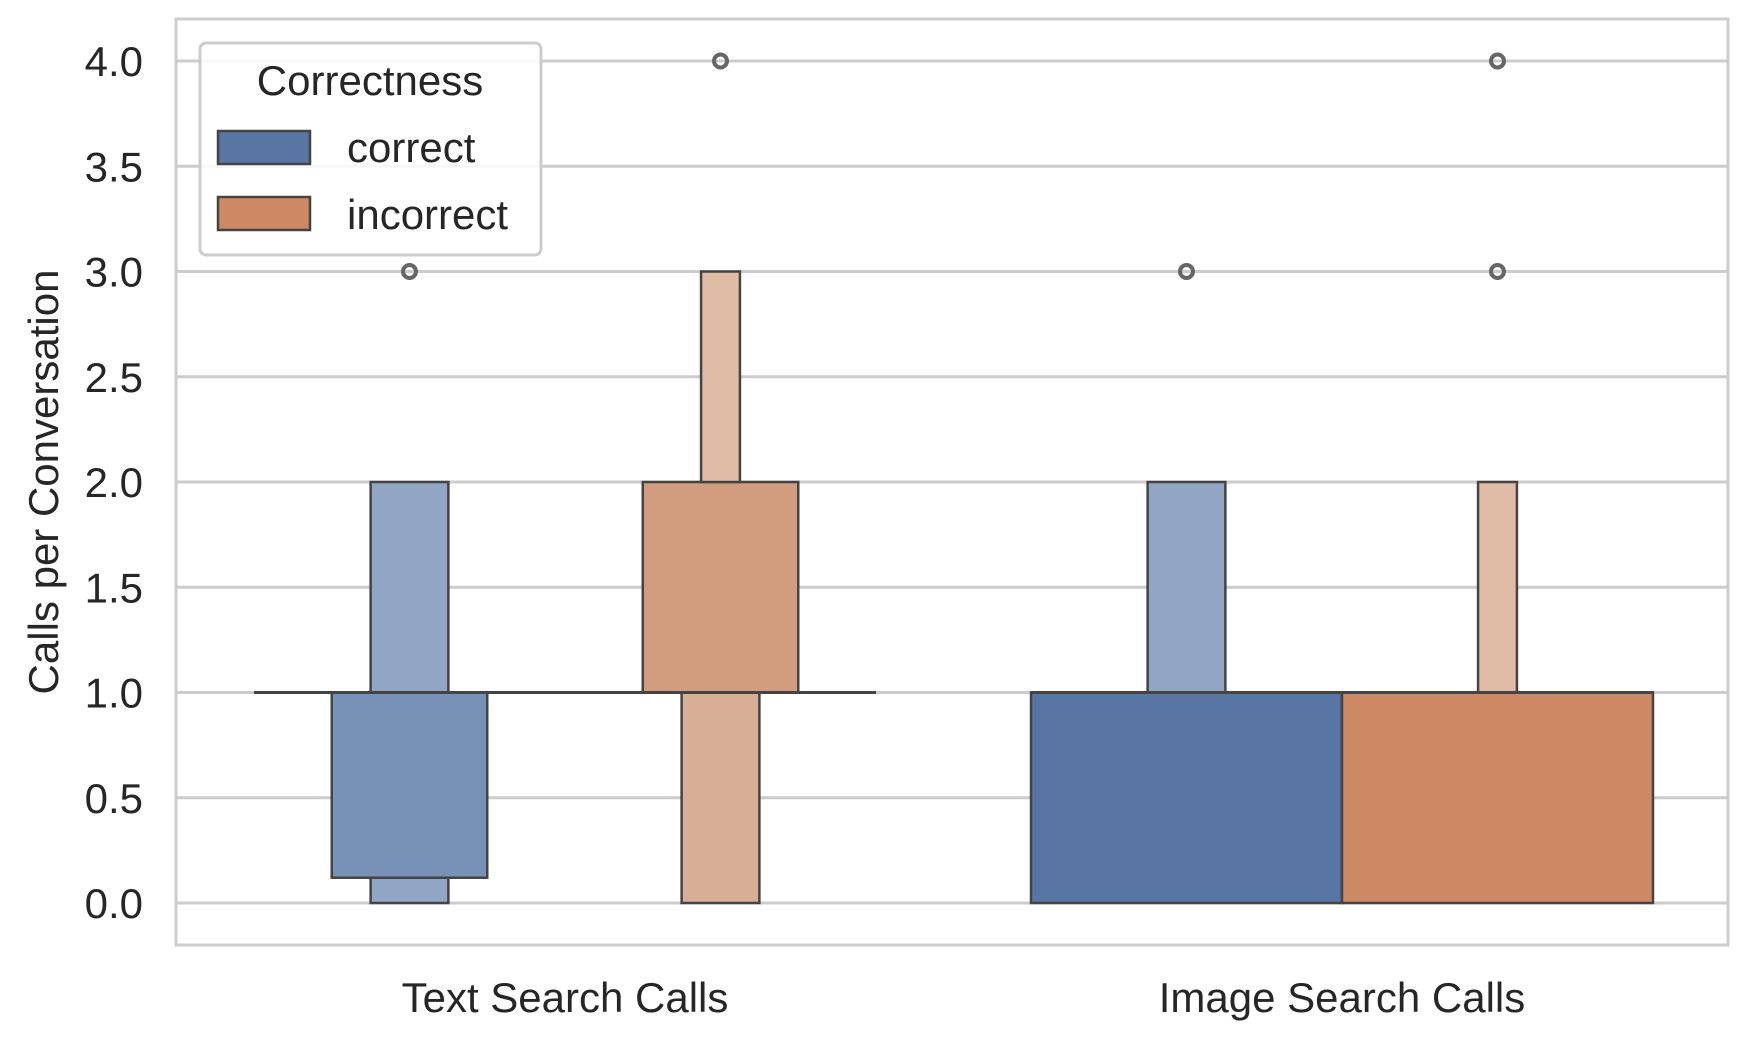  I want to click on y-tick-label: 1.0, so click(114, 693).